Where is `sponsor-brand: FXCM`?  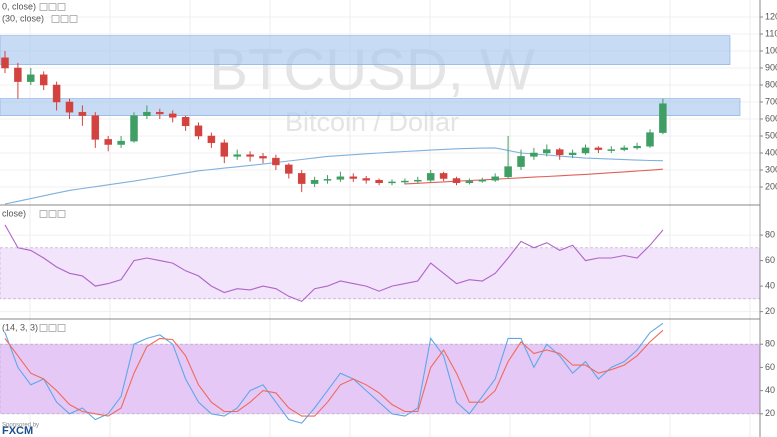
sponsor-brand: FXCM is located at coordinates (17, 431).